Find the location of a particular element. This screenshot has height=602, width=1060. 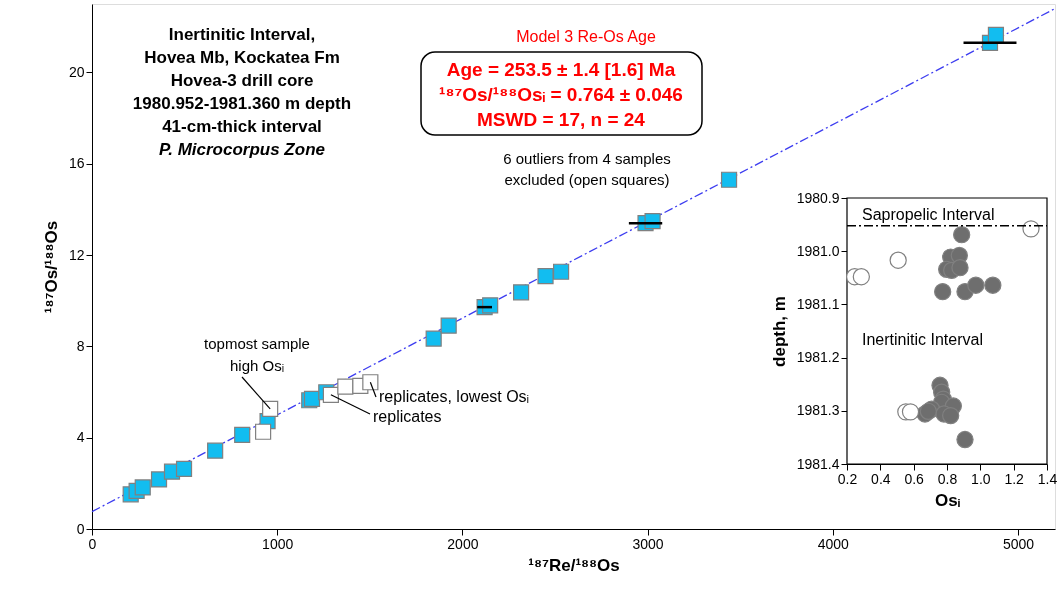

y-tick-label: 1981.3 is located at coordinates (818, 410).